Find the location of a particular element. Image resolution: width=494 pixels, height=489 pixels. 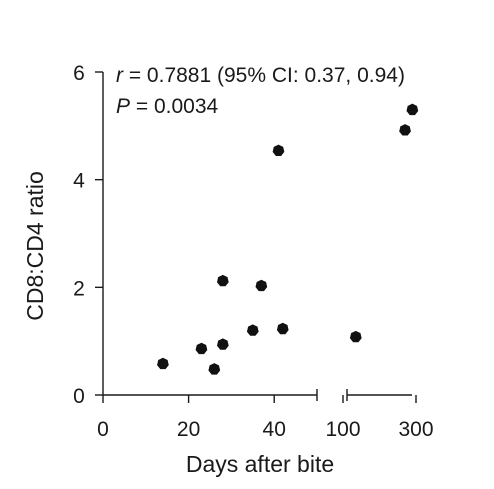

x-tick-label: 300 is located at coordinates (415, 429).